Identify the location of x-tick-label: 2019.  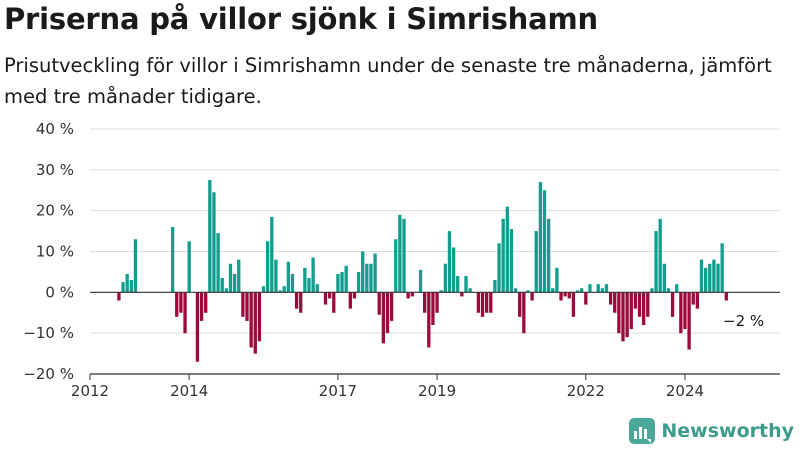
(437, 391).